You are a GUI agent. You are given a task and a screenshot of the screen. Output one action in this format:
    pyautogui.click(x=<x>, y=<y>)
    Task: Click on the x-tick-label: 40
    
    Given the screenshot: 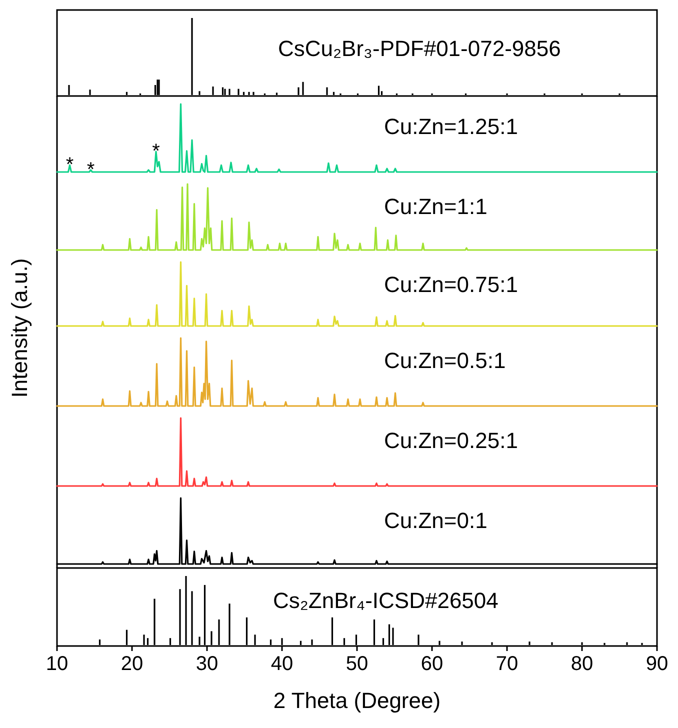 What is the action you would take?
    pyautogui.click(x=282, y=664)
    